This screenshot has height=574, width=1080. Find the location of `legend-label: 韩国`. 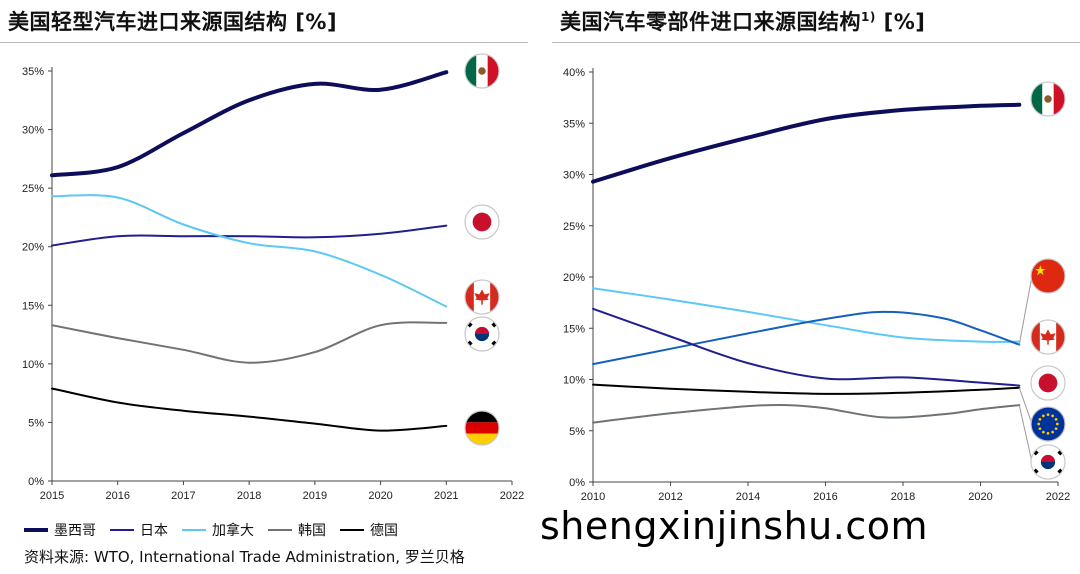

legend-label: 韩国 is located at coordinates (312, 531).